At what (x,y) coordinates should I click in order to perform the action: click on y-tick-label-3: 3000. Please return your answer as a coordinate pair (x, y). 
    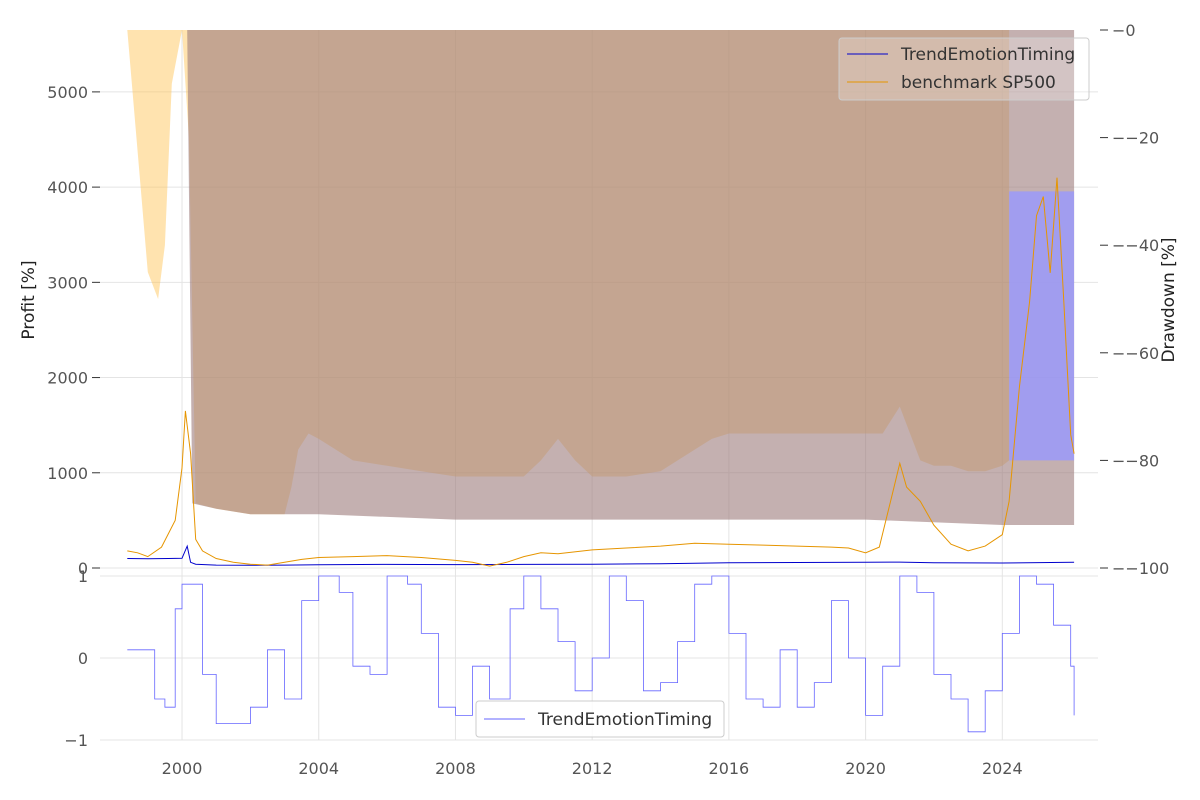
    Looking at the image, I should click on (67, 282).